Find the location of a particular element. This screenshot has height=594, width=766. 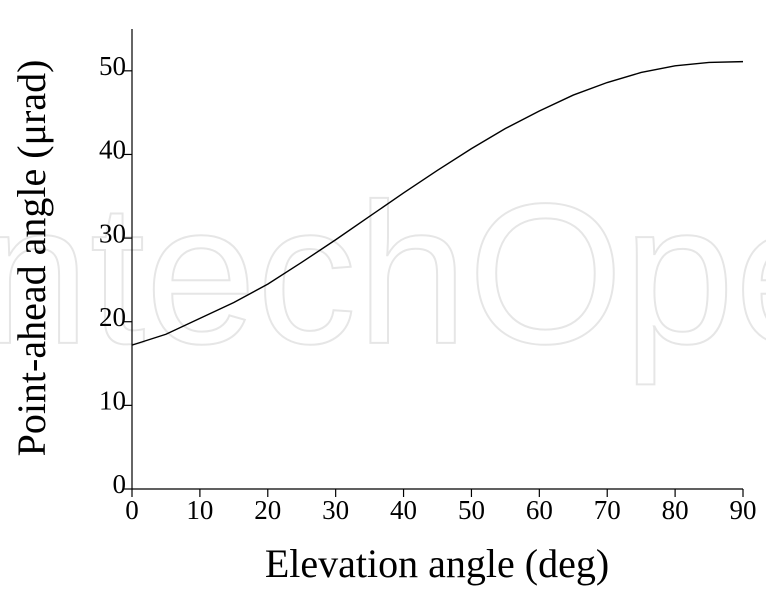

y-tick-label: 30 is located at coordinates (112, 233).